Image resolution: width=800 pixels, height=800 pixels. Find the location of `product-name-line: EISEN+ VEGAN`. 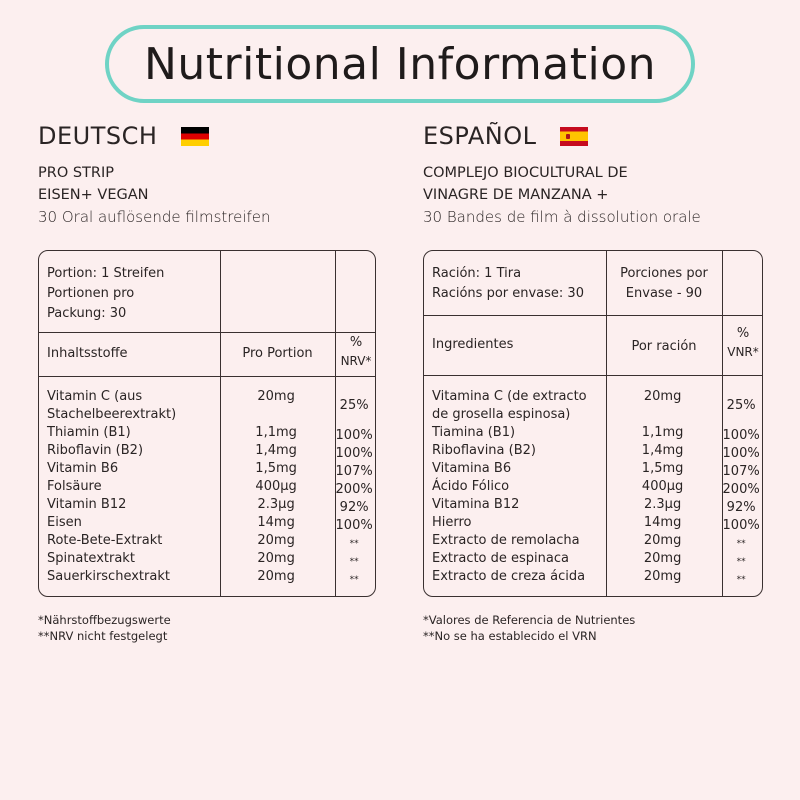

product-name-line: EISEN+ VEGAN is located at coordinates (93, 195).